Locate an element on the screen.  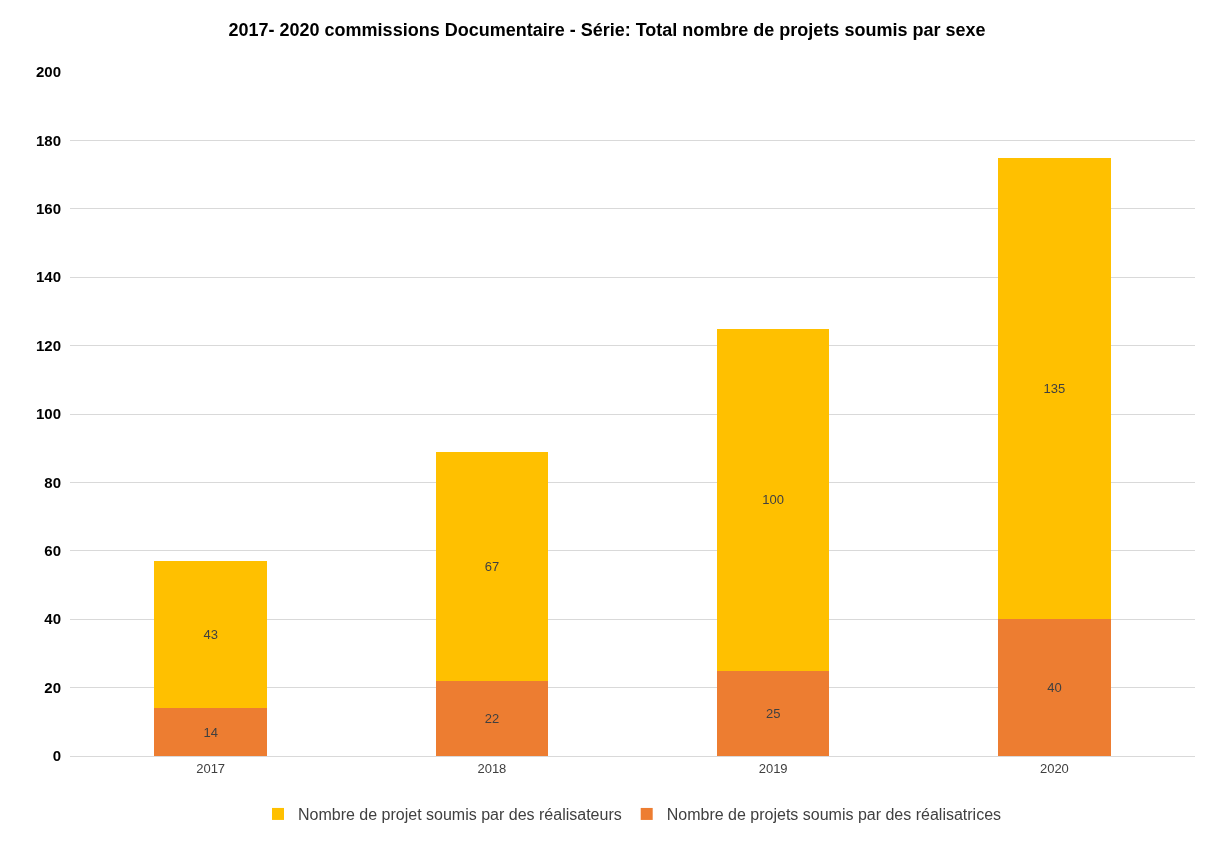
x-tick-label: 2020 is located at coordinates (1054, 768).